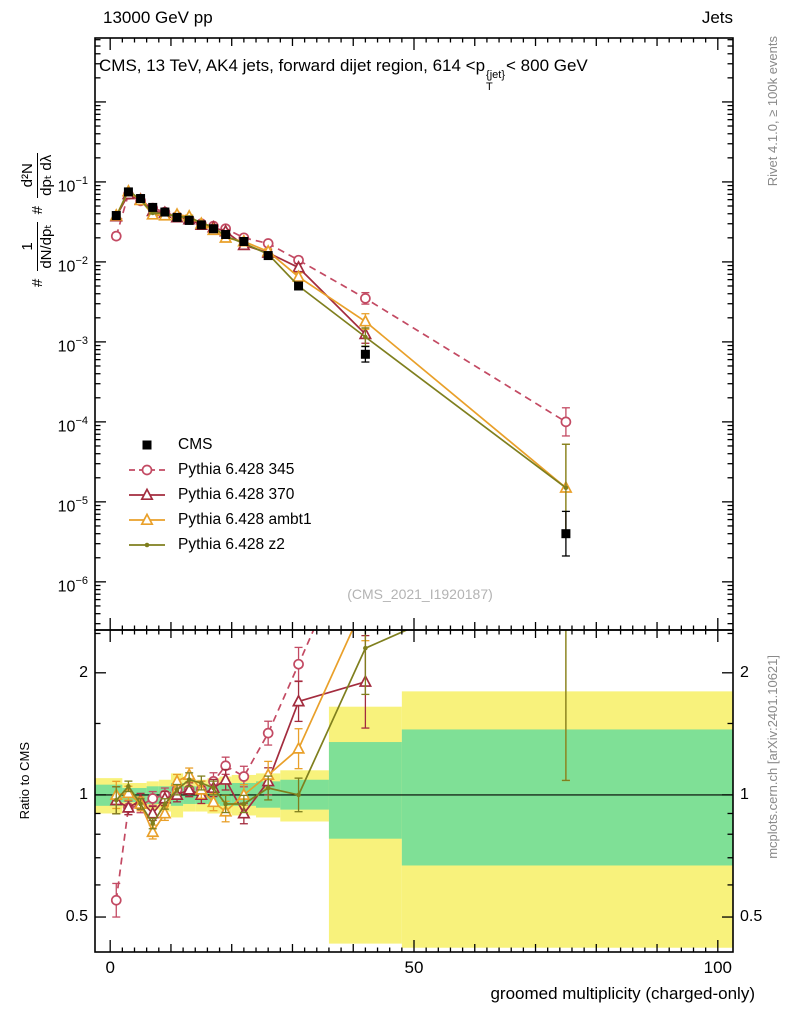 The width and height of the screenshot is (786, 1024). What do you see at coordinates (772, 111) in the screenshot?
I see `rivet-version-note: Rivet 4.1.0, ≥ 100k events` at bounding box center [772, 111].